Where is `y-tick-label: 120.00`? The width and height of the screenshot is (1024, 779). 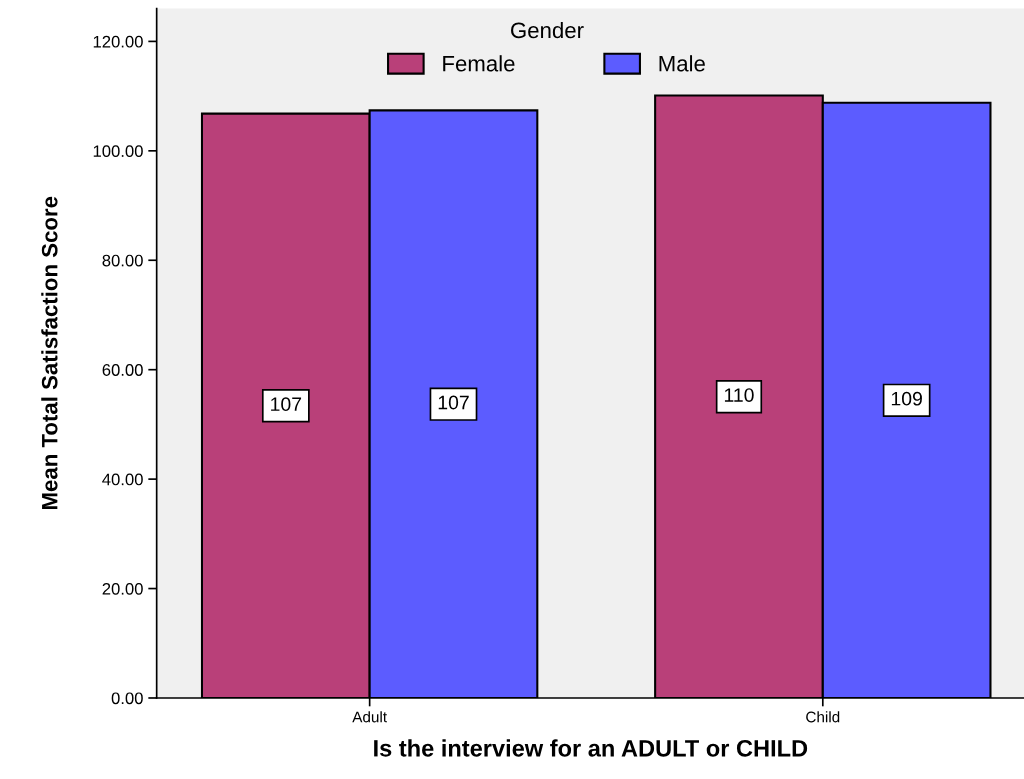
y-tick-label: 120.00 is located at coordinates (118, 41).